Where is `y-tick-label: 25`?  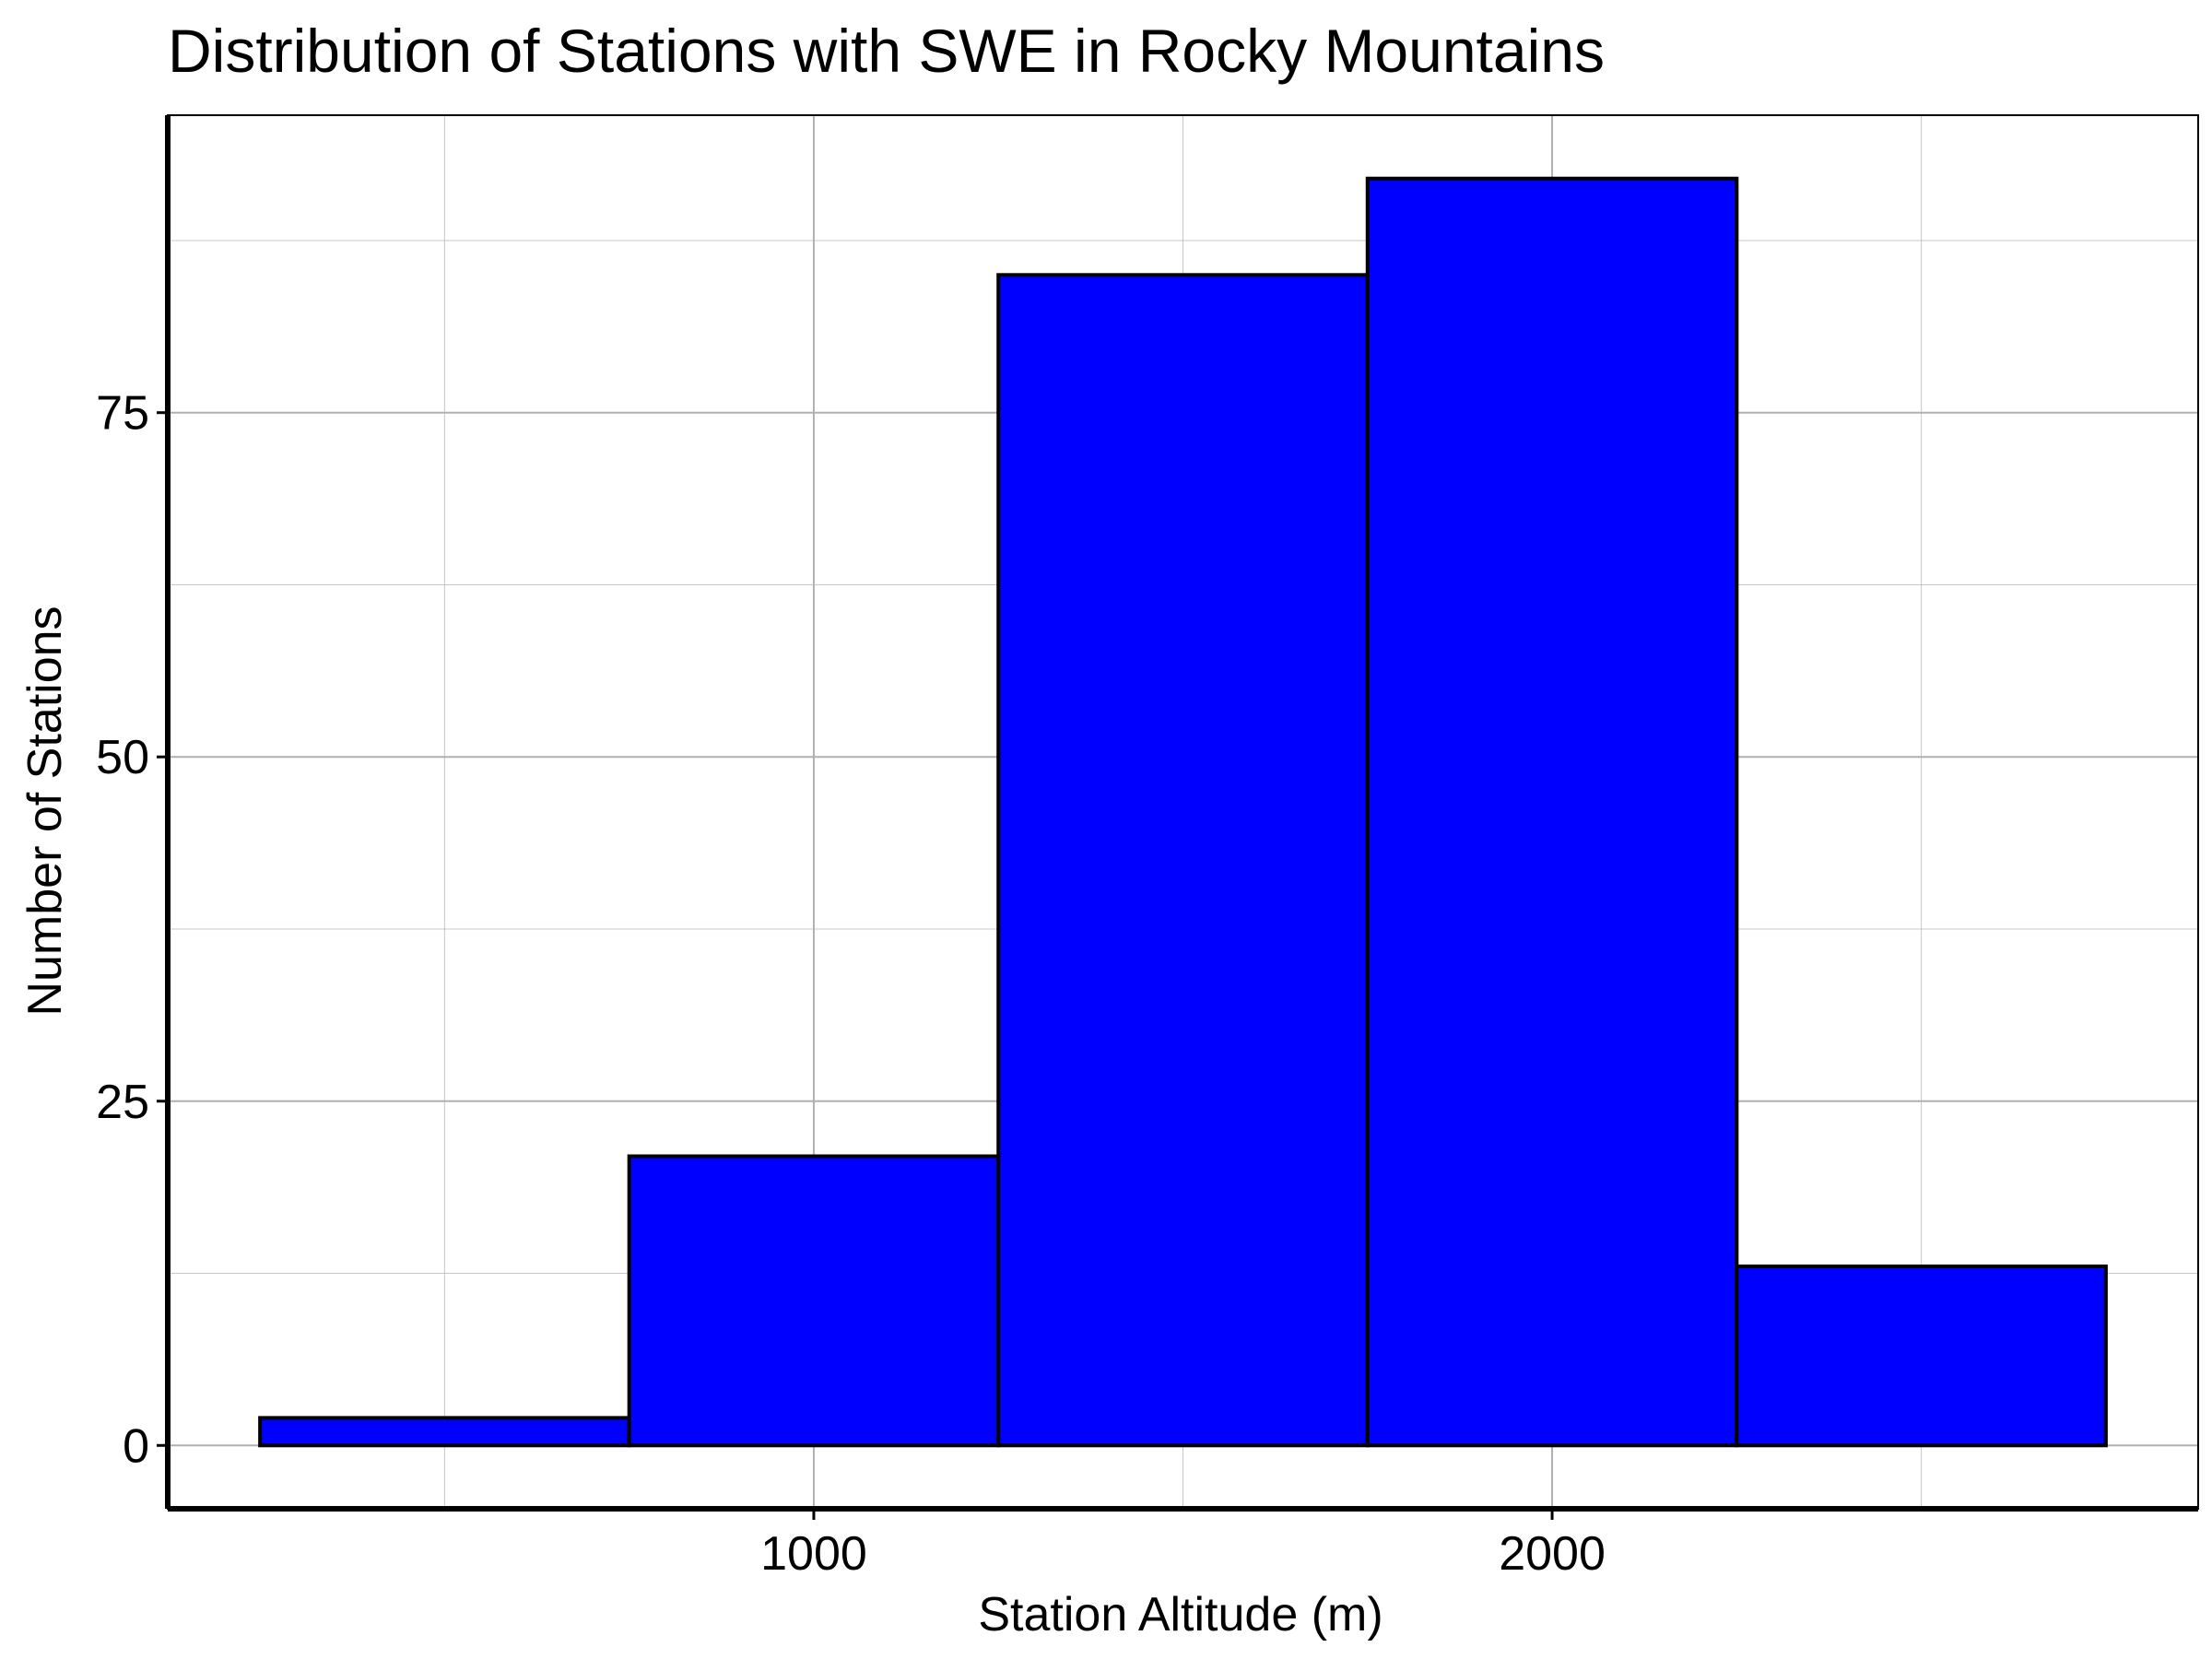 y-tick-label: 25 is located at coordinates (122, 1102).